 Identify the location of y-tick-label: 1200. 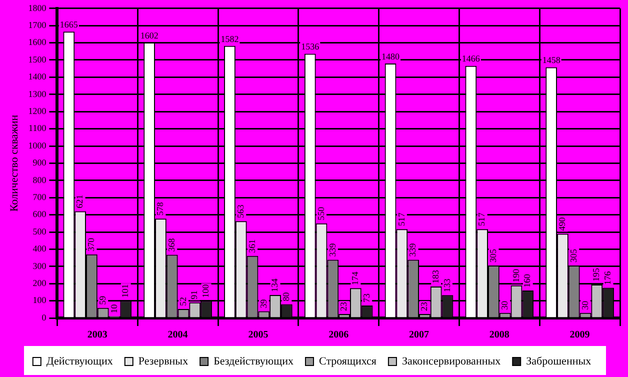
(37, 111).